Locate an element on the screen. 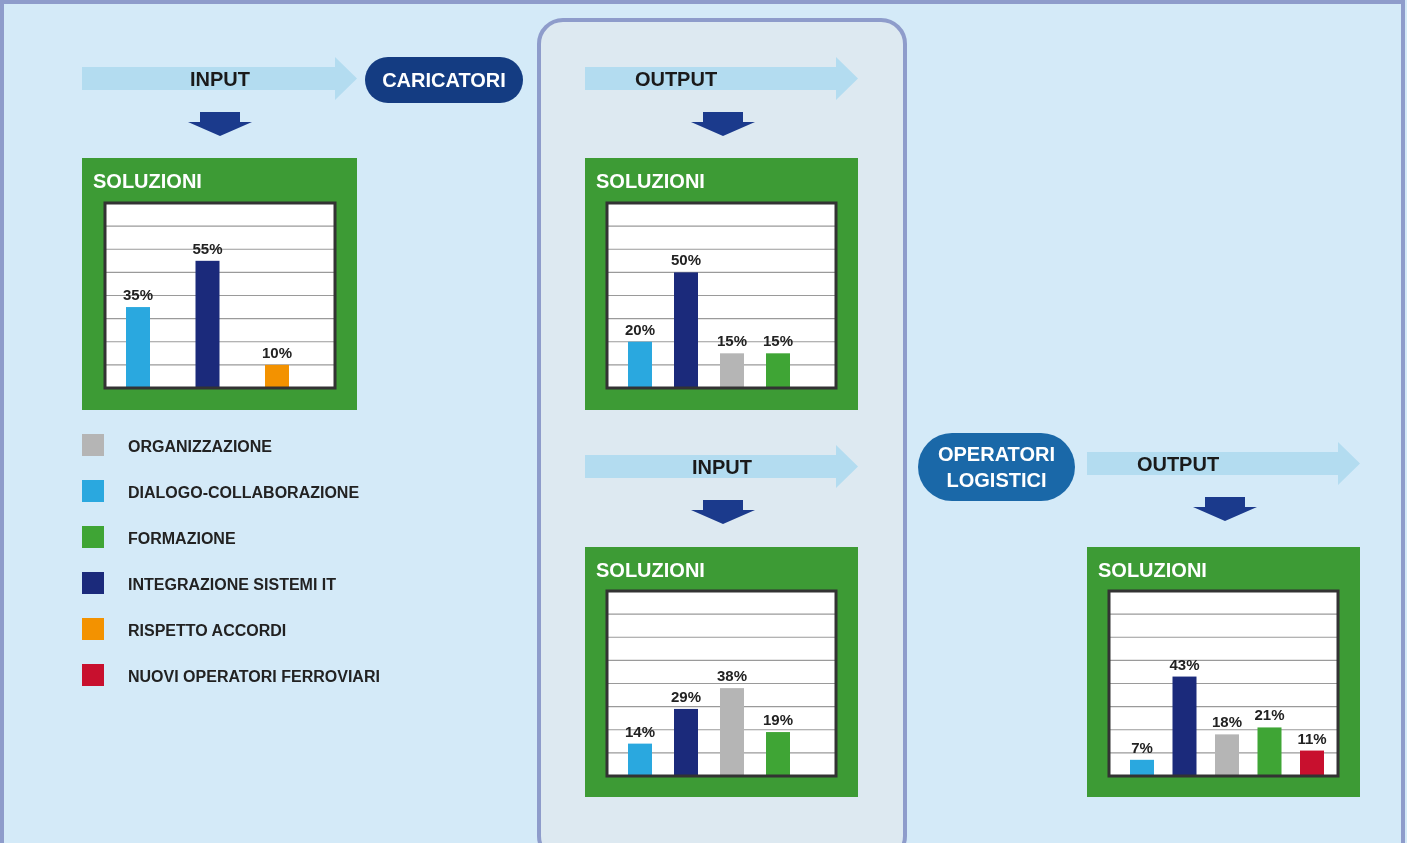 This screenshot has width=1407, height=843. data-label: 29% is located at coordinates (686, 696).